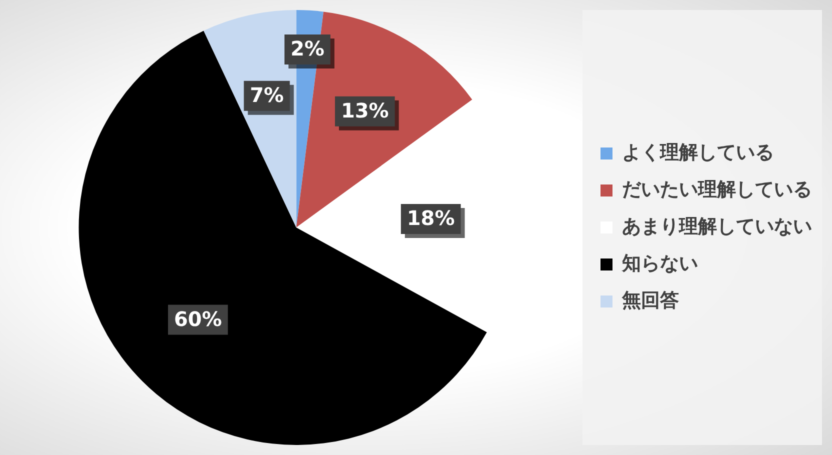 Image resolution: width=832 pixels, height=455 pixels. Describe the element at coordinates (430, 218) in the screenshot. I see `data-label: 18%` at that location.